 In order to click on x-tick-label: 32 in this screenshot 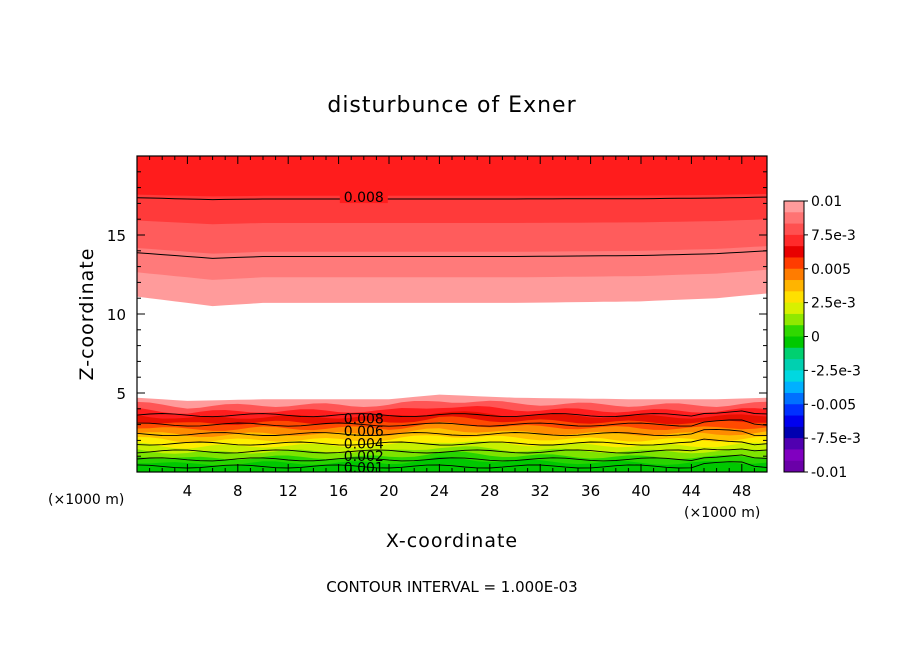, I will do `click(540, 491)`.